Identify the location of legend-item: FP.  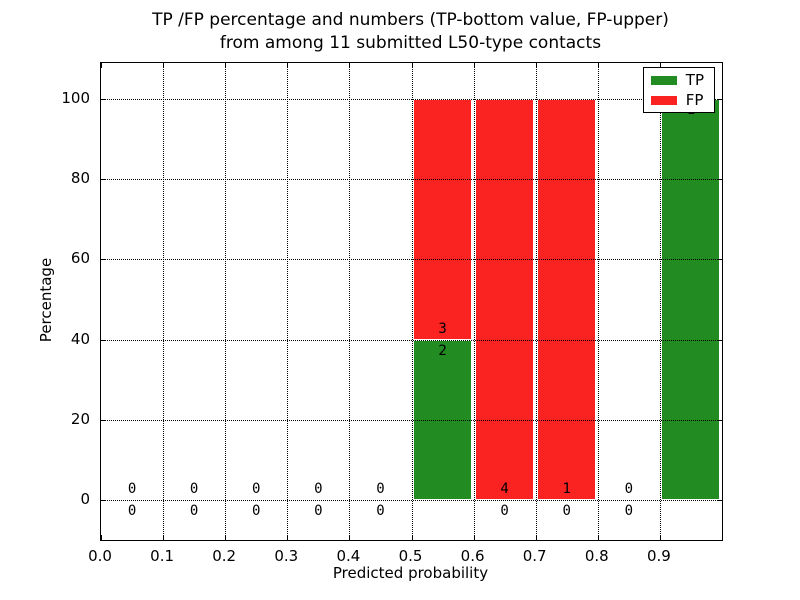
(677, 100).